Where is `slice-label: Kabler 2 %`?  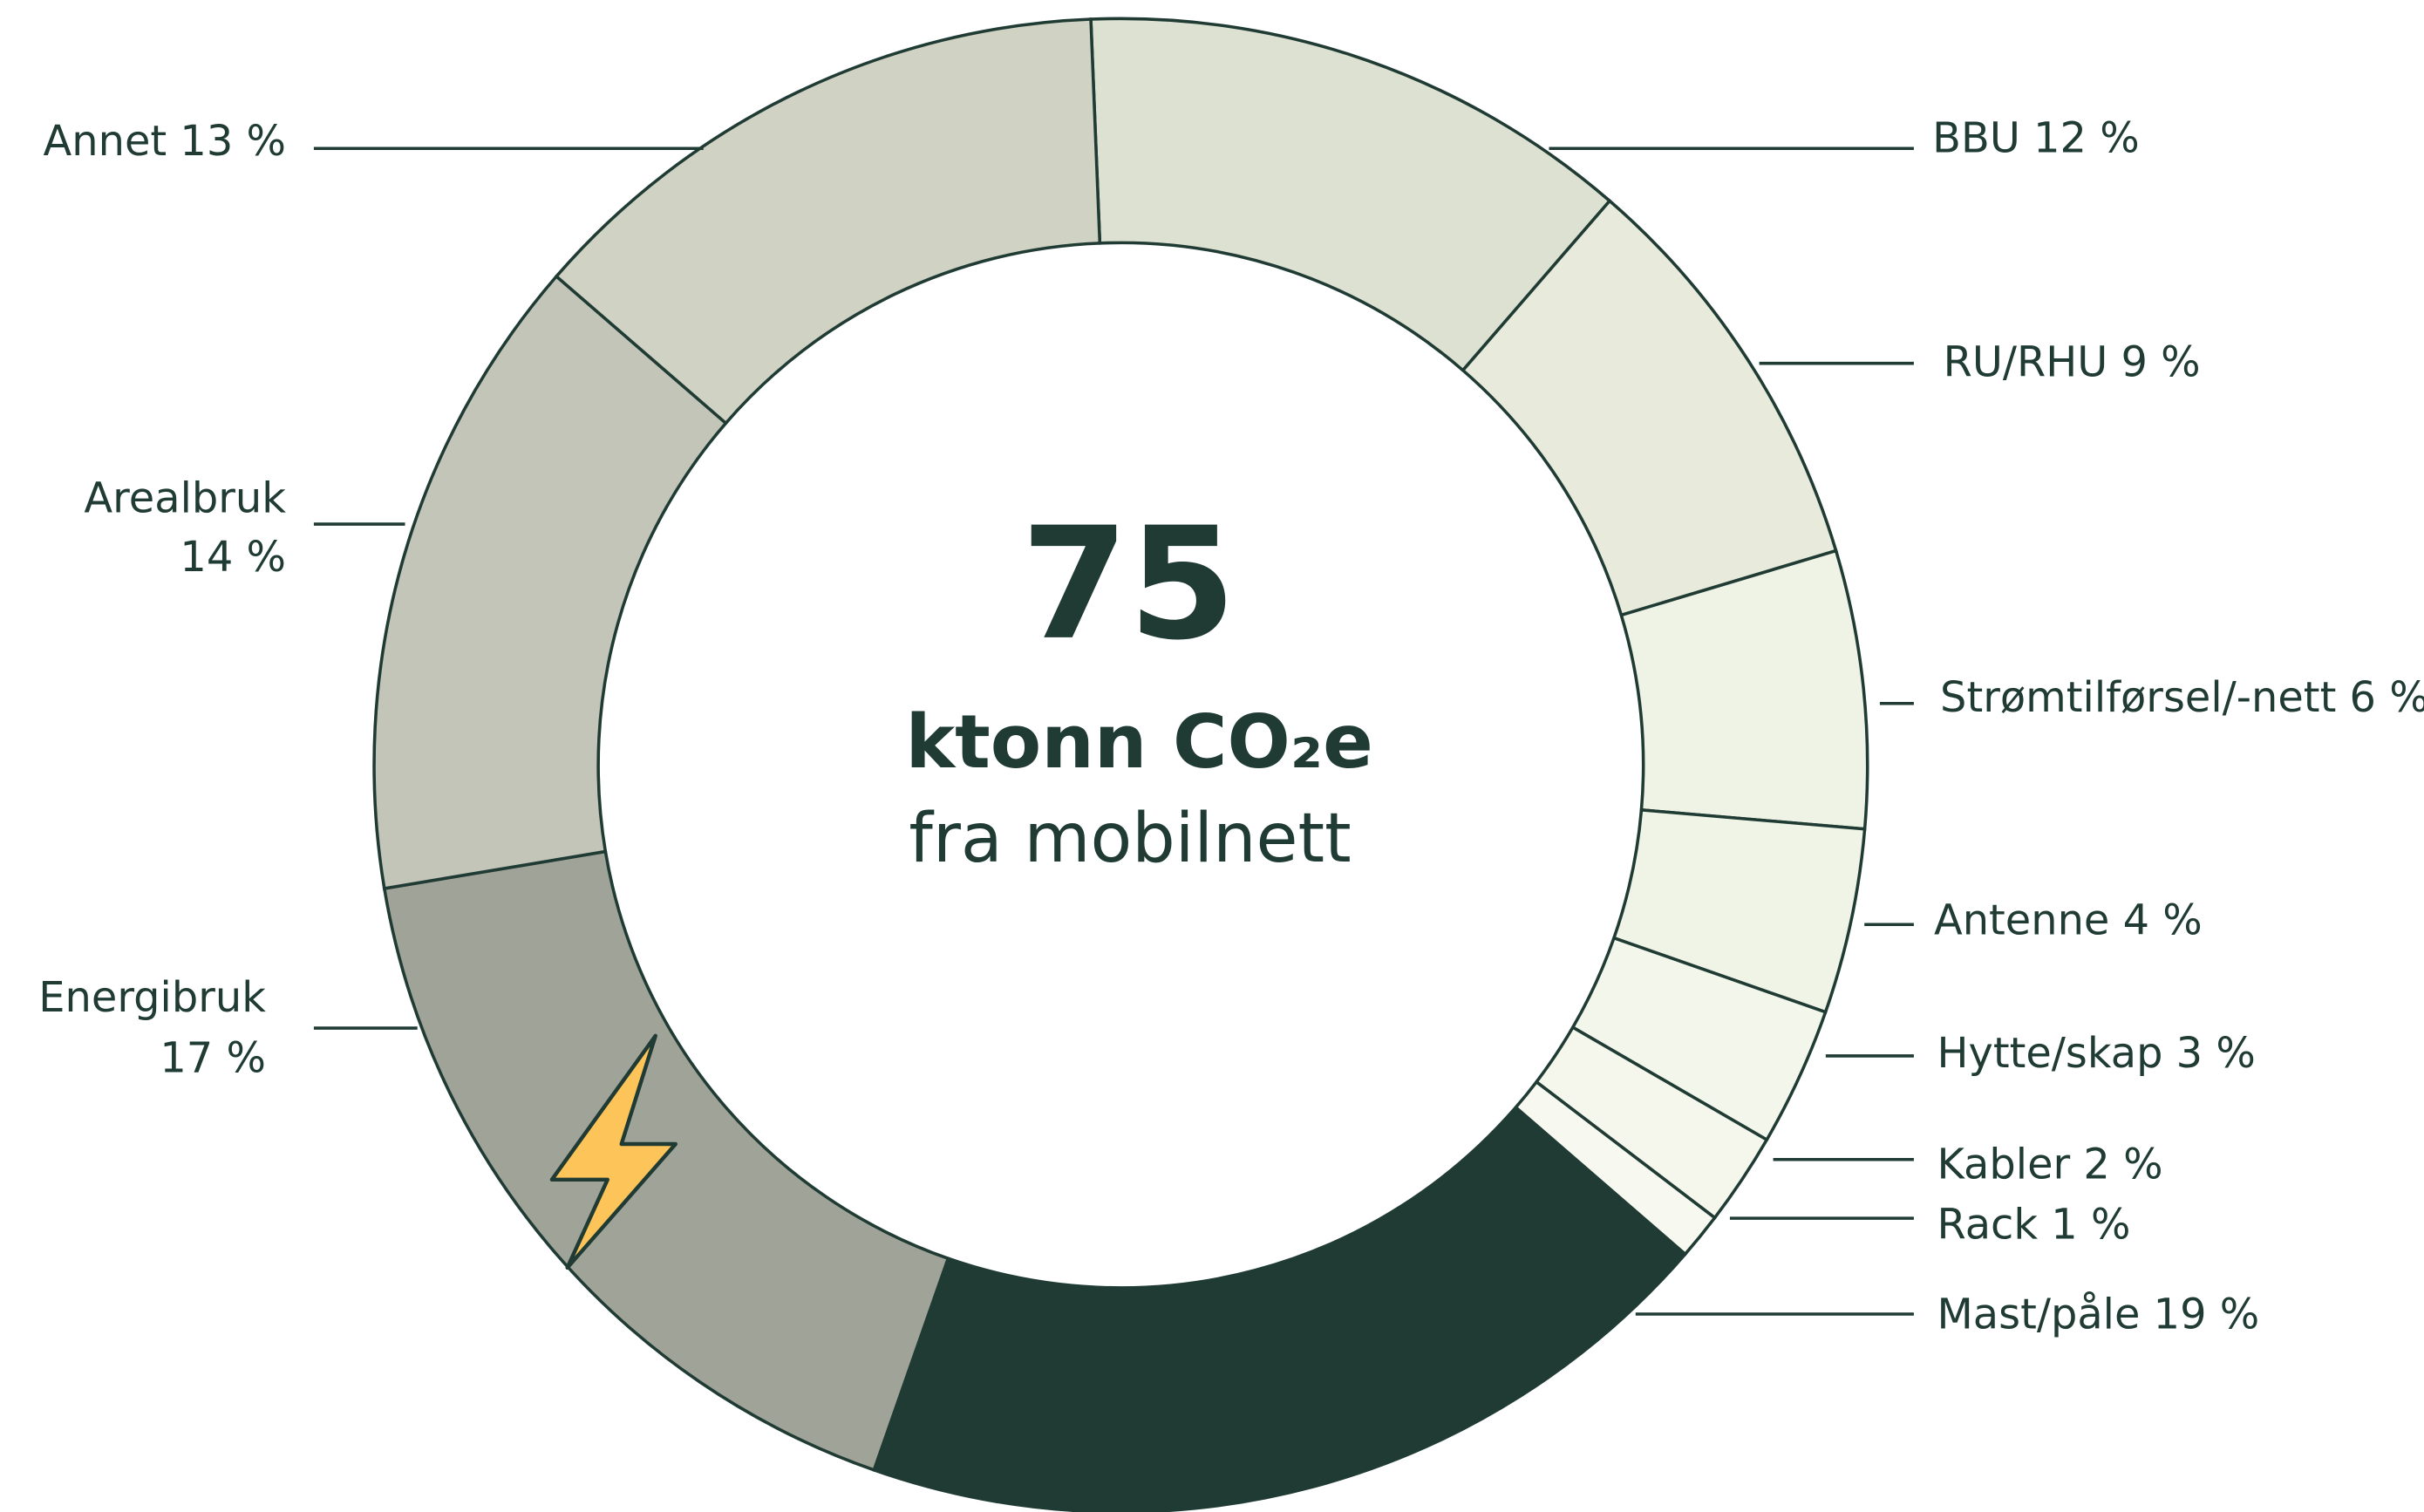 slice-label: Kabler 2 % is located at coordinates (2050, 1165).